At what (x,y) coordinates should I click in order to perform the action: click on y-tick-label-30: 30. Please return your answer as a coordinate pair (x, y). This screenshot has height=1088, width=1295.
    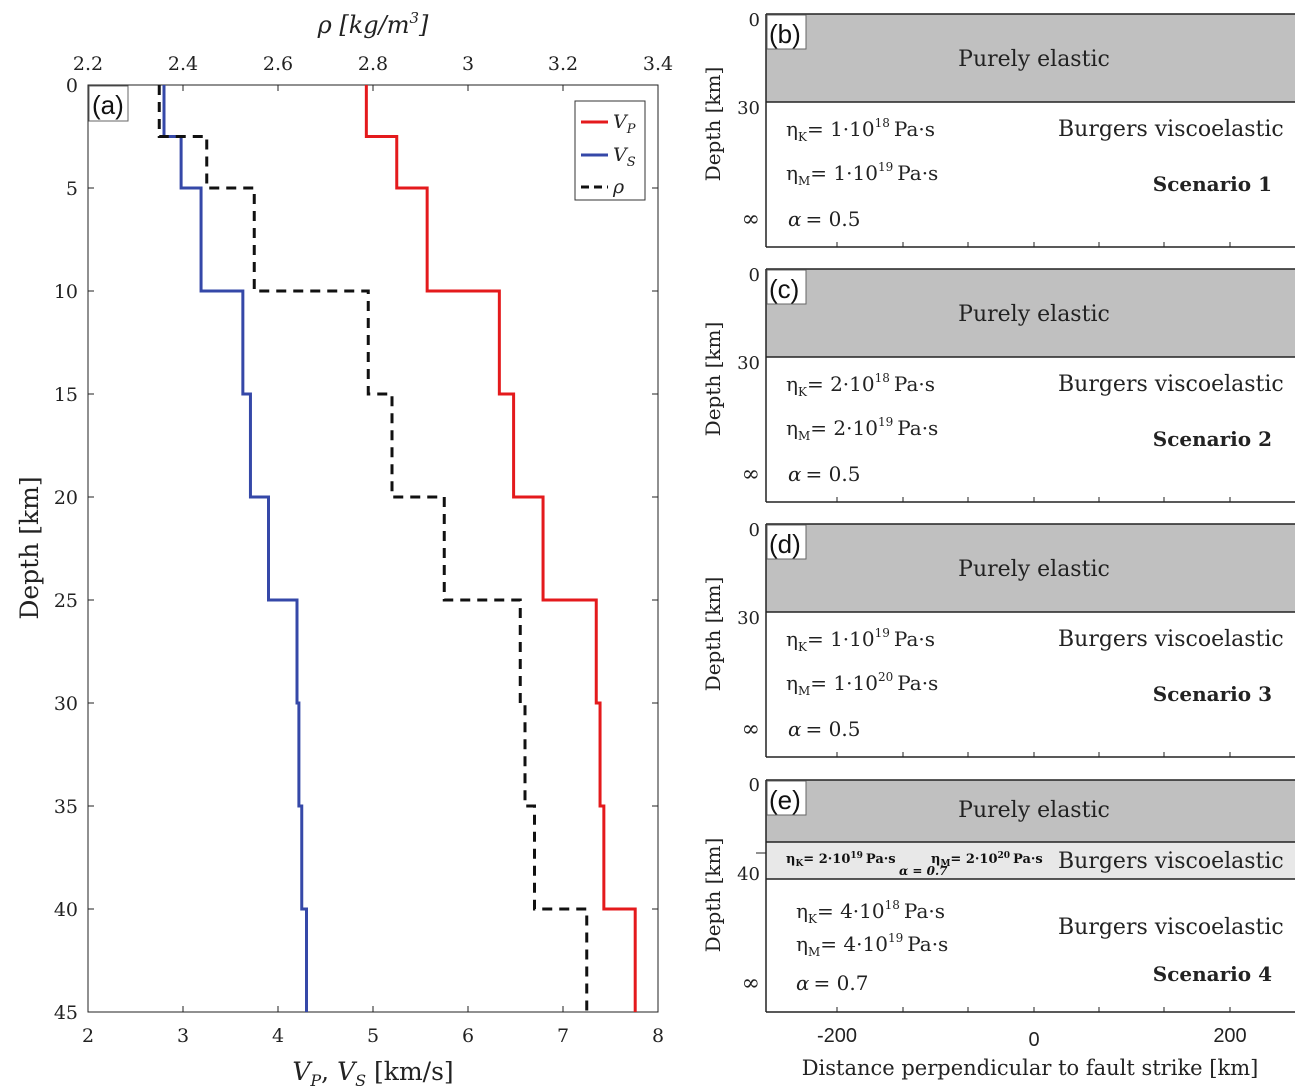
    Looking at the image, I should click on (66, 704).